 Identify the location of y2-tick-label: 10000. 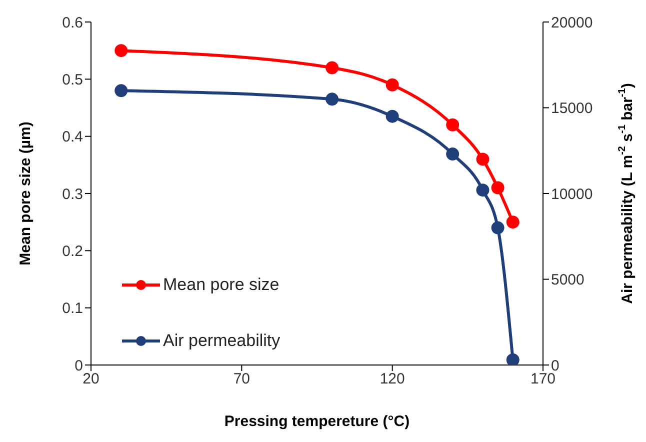
(572, 194).